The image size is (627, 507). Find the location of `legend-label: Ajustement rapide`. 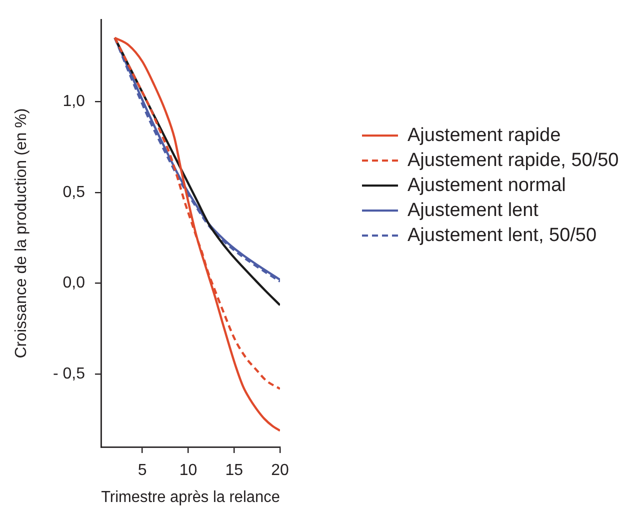

legend-label: Ajustement rapide is located at coordinates (484, 135).